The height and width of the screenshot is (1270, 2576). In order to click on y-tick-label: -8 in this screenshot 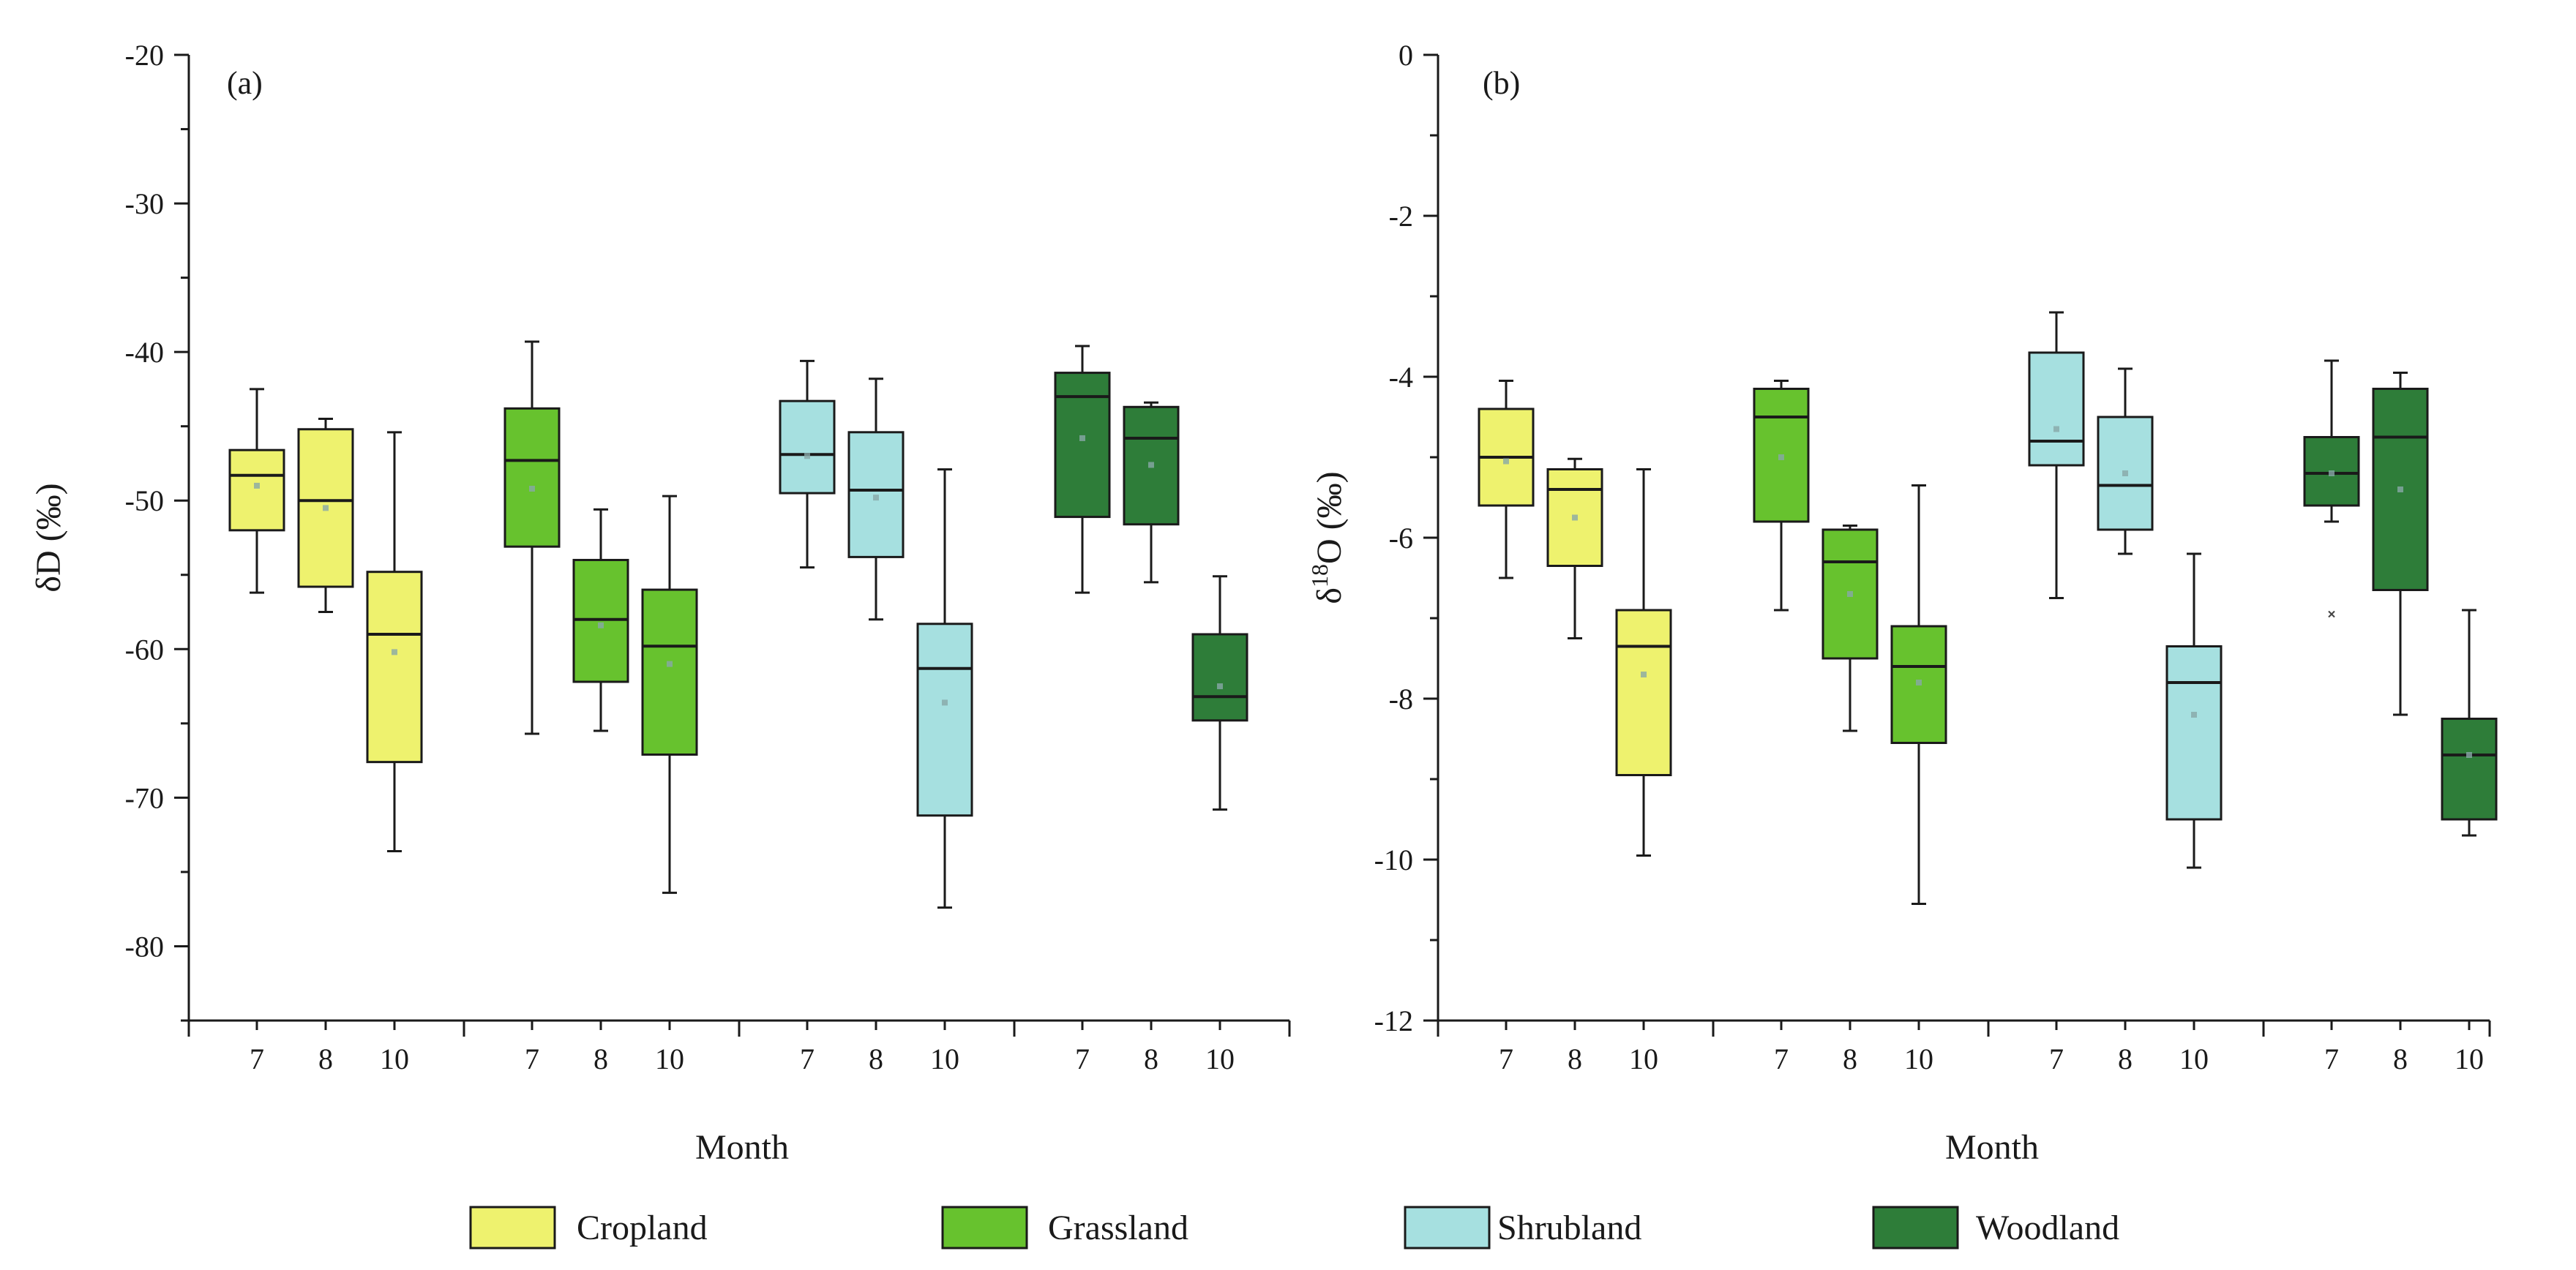, I will do `click(1401, 699)`.